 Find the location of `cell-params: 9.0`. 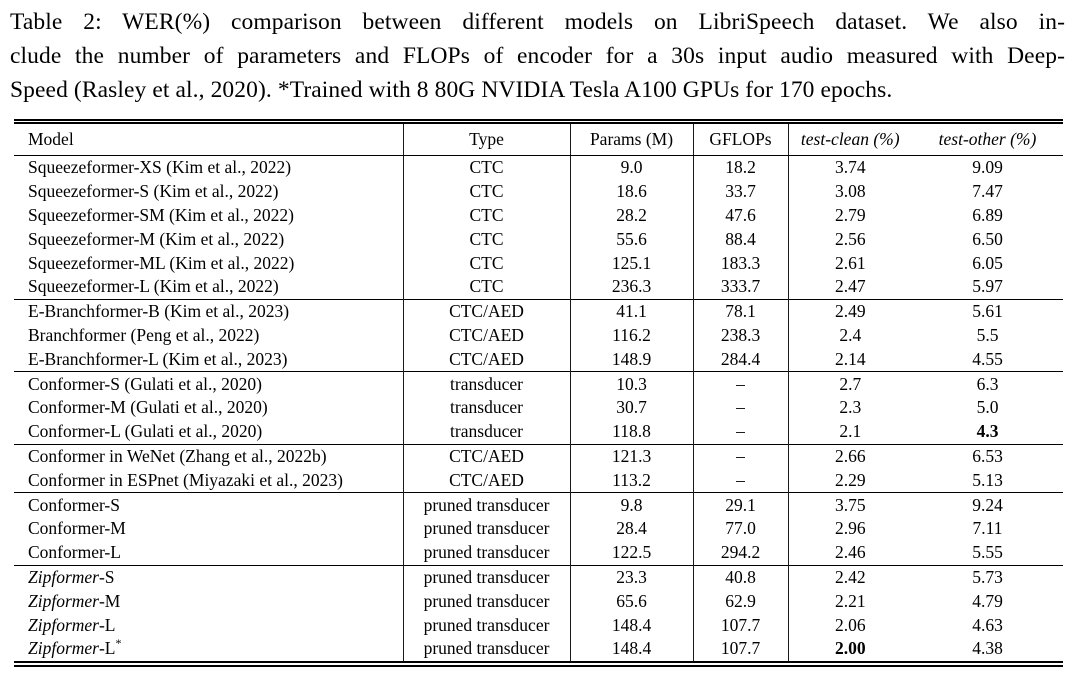

cell-params: 9.0 is located at coordinates (632, 167).